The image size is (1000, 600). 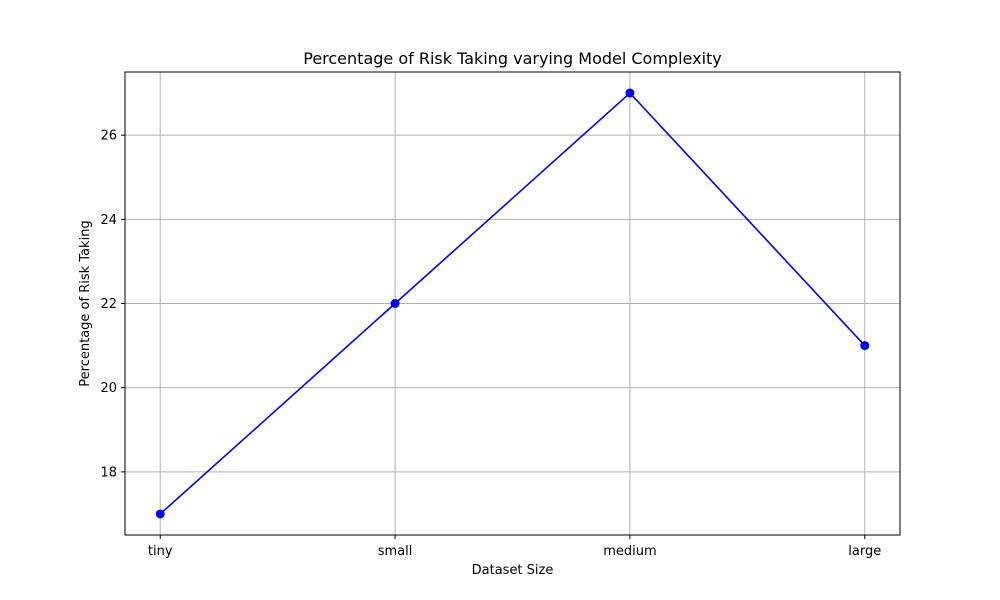 I want to click on y-axis-label: Percentage of Risk Taking, so click(x=85, y=303).